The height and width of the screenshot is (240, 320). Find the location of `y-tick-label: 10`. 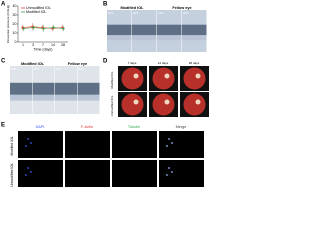

y-tick-label: 10 is located at coordinates (15, 33).